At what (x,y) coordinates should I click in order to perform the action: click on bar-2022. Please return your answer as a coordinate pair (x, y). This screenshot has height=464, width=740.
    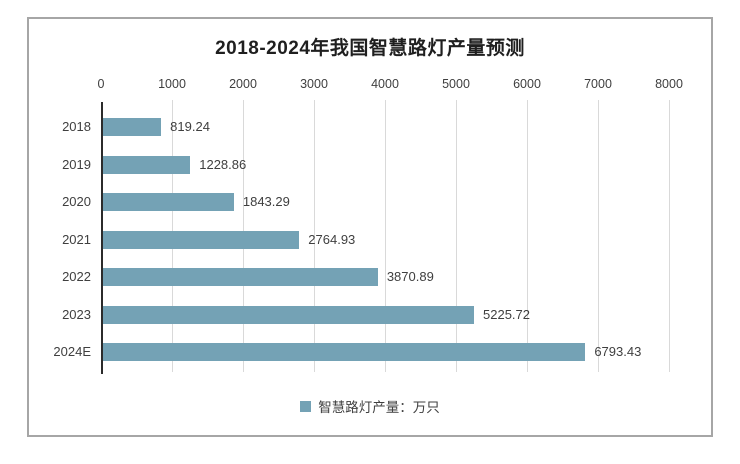
    Looking at the image, I should click on (240, 277).